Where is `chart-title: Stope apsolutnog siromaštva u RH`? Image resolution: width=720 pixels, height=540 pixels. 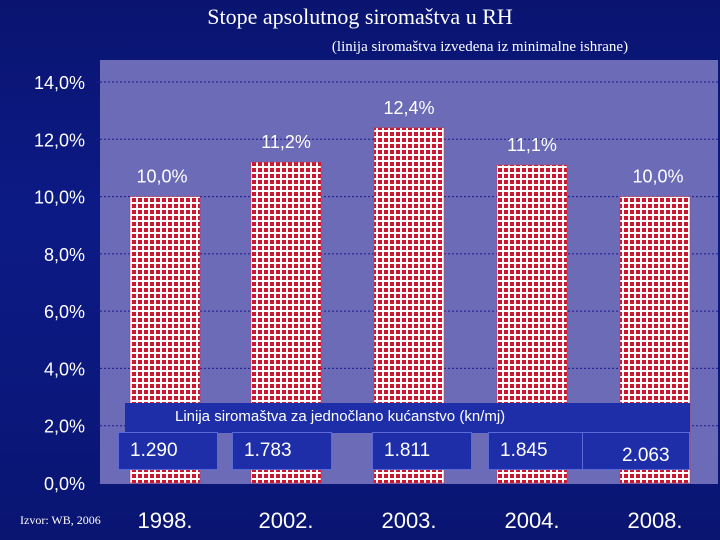 chart-title: Stope apsolutnog siromaštva u RH is located at coordinates (360, 16).